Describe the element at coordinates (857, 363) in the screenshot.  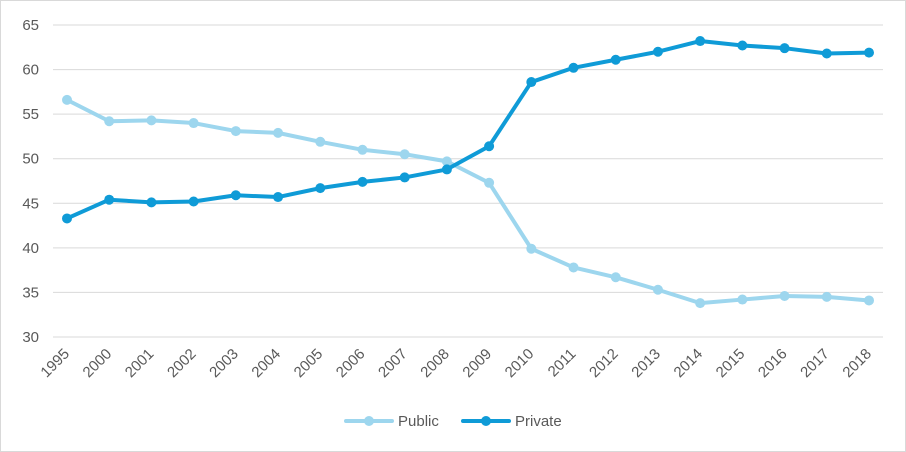
I see `x-tick-label: 2018` at that location.